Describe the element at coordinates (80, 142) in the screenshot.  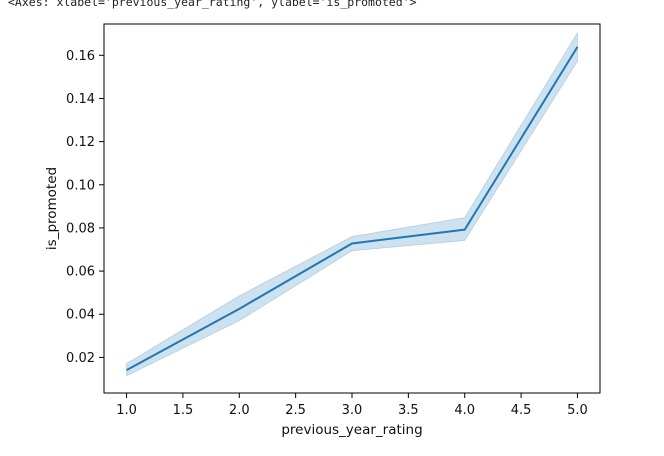
I see `y-tick-label: 0.12` at that location.